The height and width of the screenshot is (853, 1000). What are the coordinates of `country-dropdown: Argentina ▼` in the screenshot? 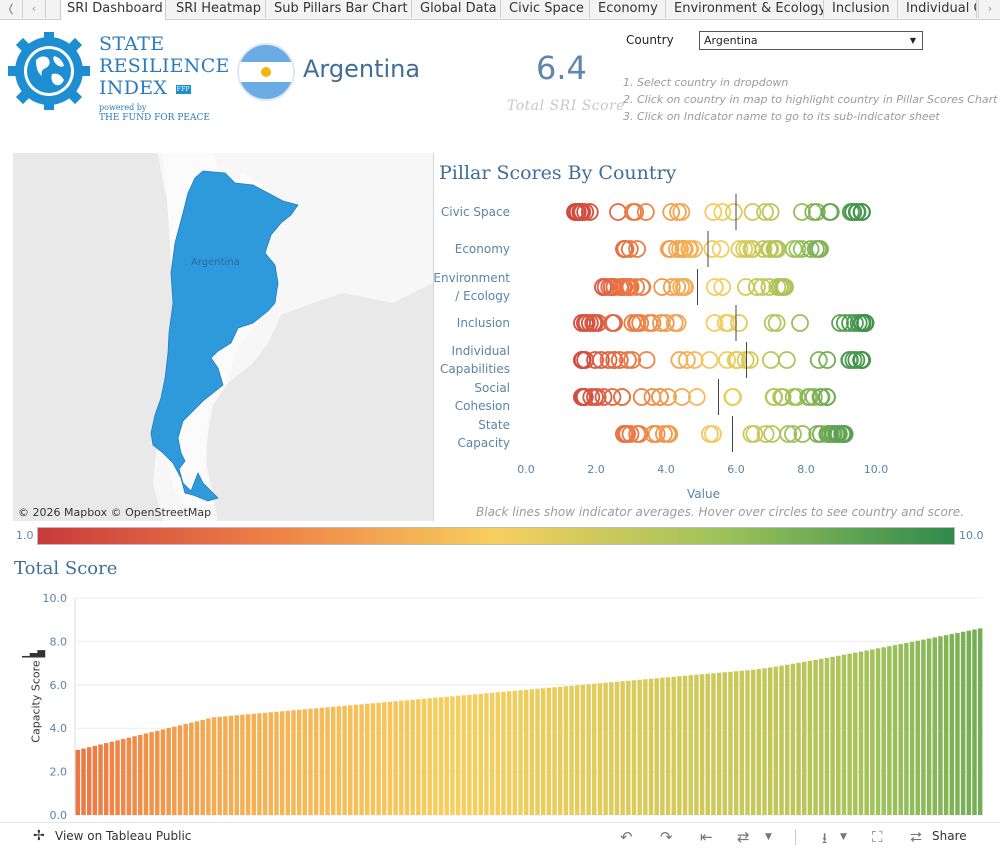 It's located at (811, 40).